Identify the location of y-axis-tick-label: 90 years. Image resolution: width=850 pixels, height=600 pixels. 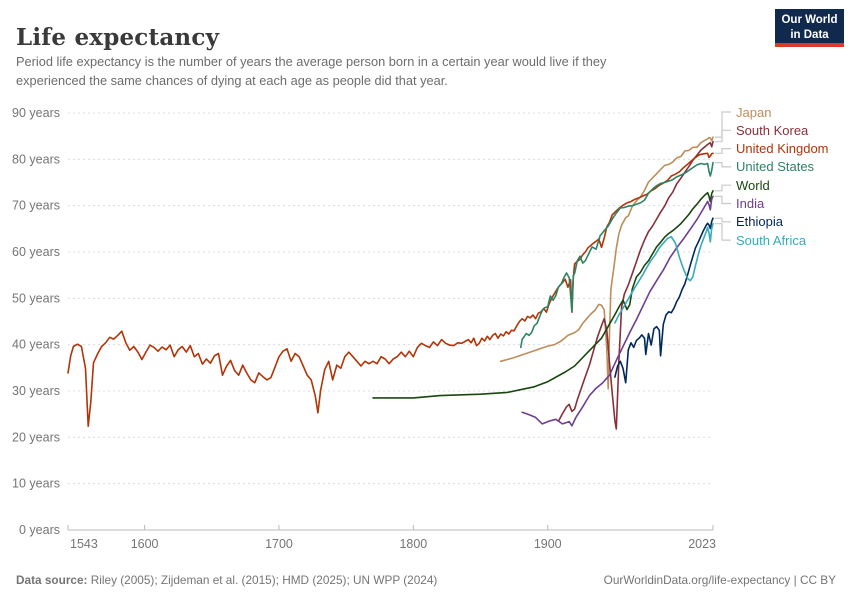
(36, 113).